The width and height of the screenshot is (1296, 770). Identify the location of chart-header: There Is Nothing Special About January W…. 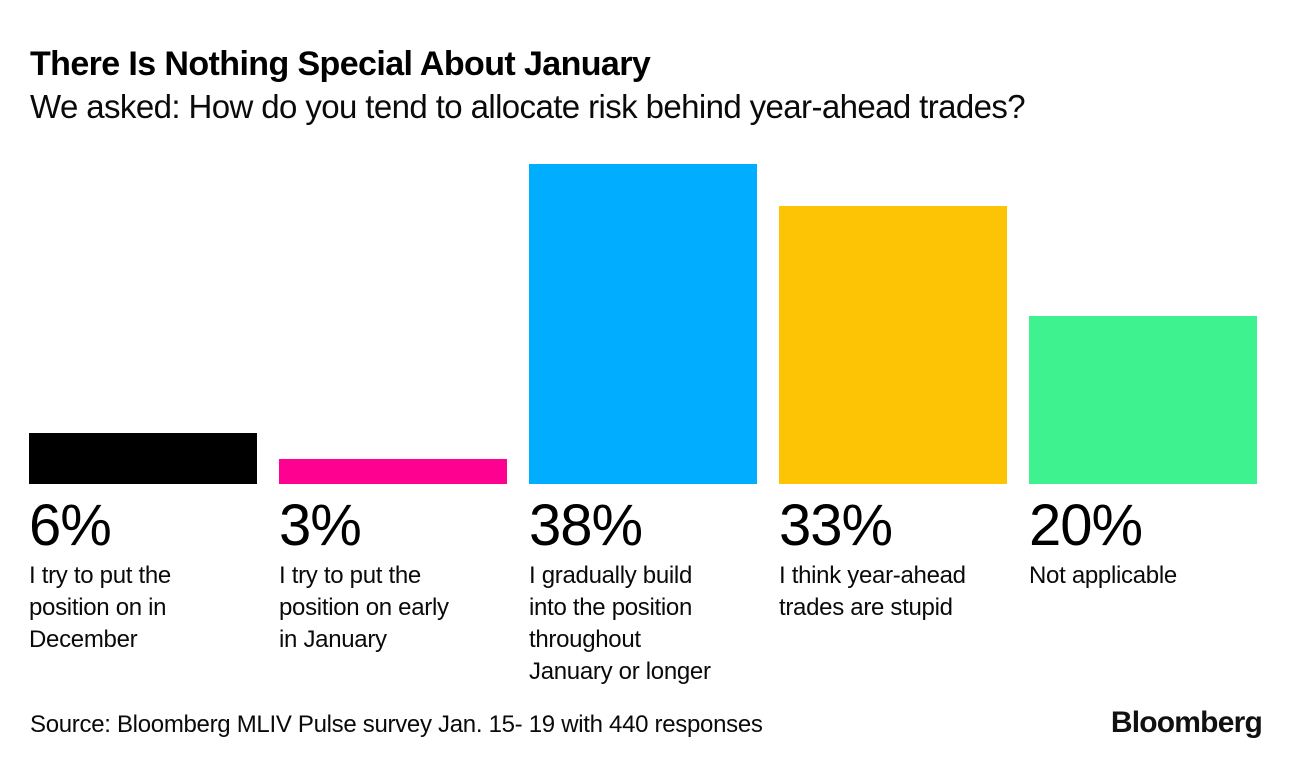
(528, 85).